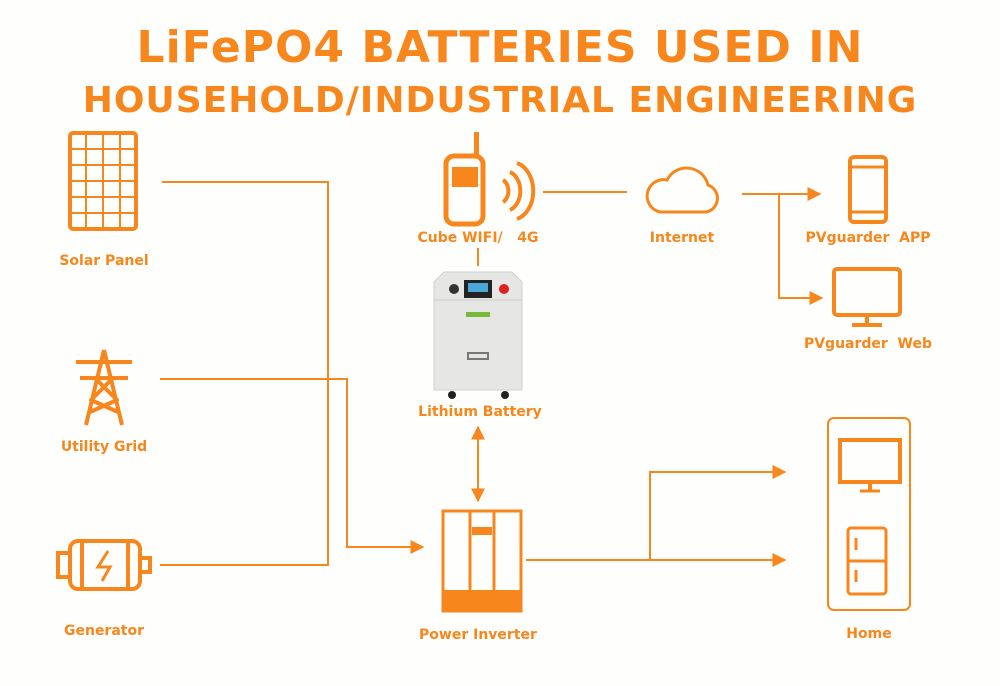 The width and height of the screenshot is (1000, 686). What do you see at coordinates (868, 634) in the screenshot?
I see `home-label: Home` at bounding box center [868, 634].